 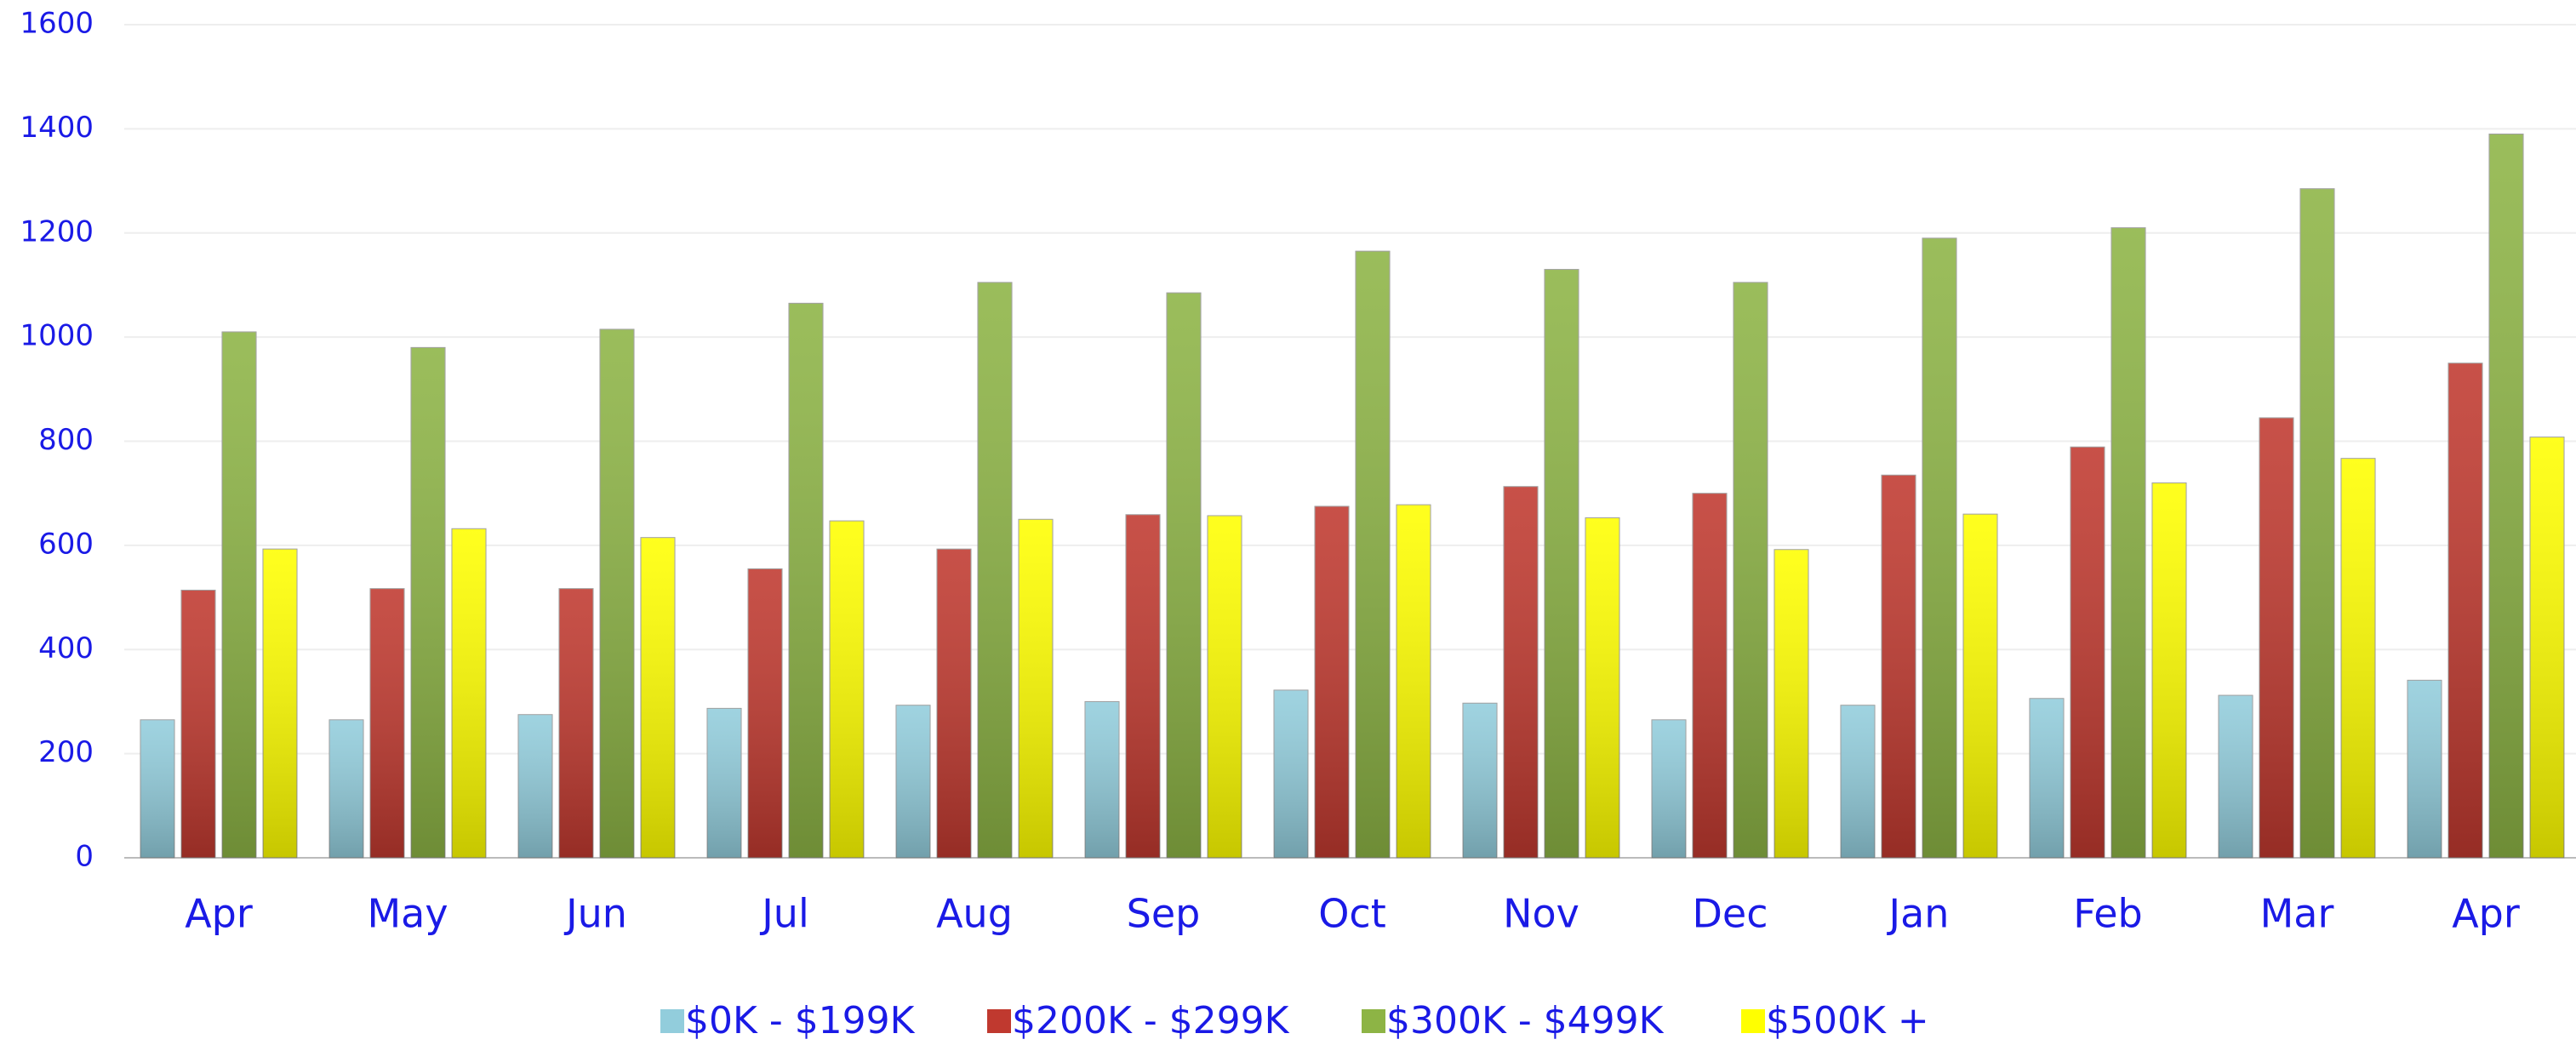 I want to click on x-tick-label: Jan, so click(x=1918, y=914).